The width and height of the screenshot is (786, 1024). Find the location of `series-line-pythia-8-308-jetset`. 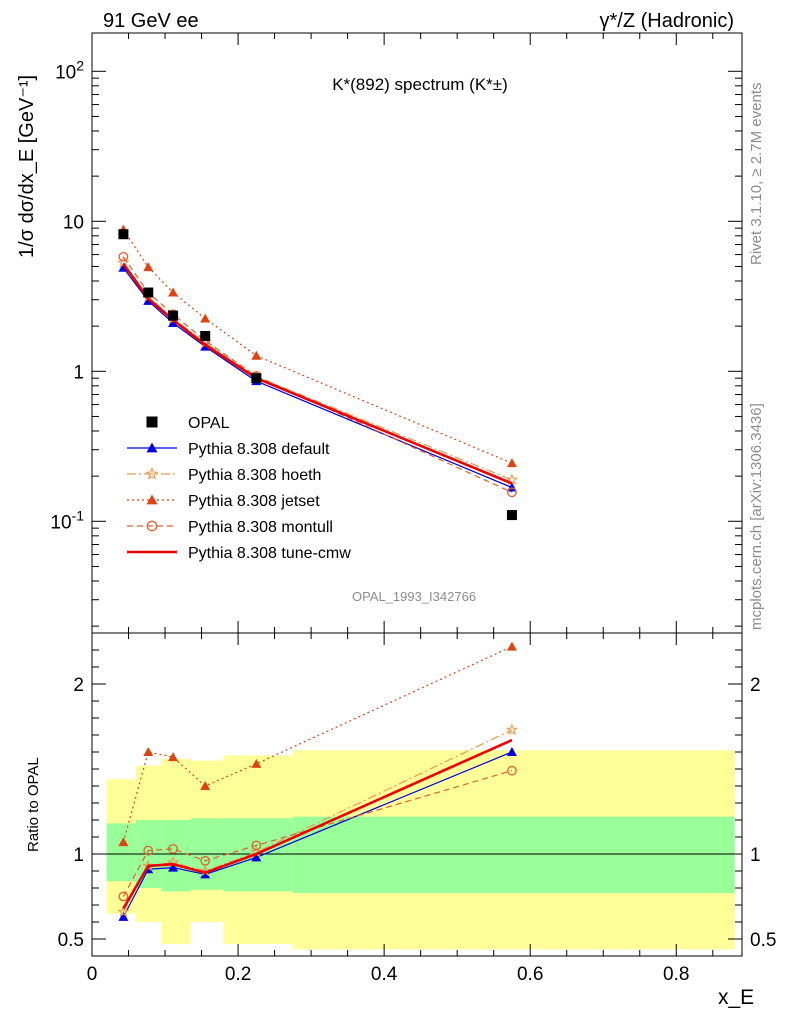

series-line-pythia-8-308-jetset is located at coordinates (317, 346).